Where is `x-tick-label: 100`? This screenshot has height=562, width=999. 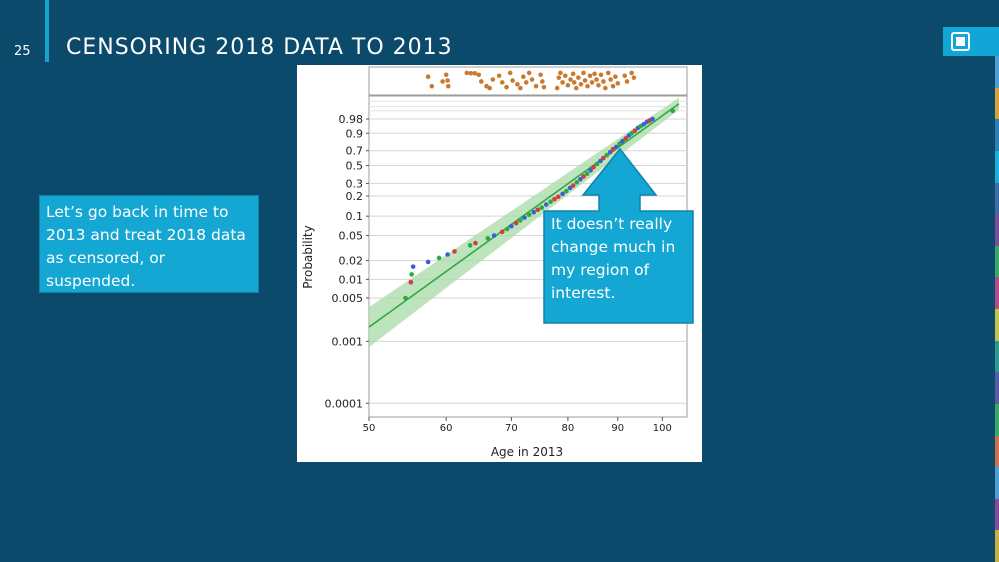 x-tick-label: 100 is located at coordinates (662, 428).